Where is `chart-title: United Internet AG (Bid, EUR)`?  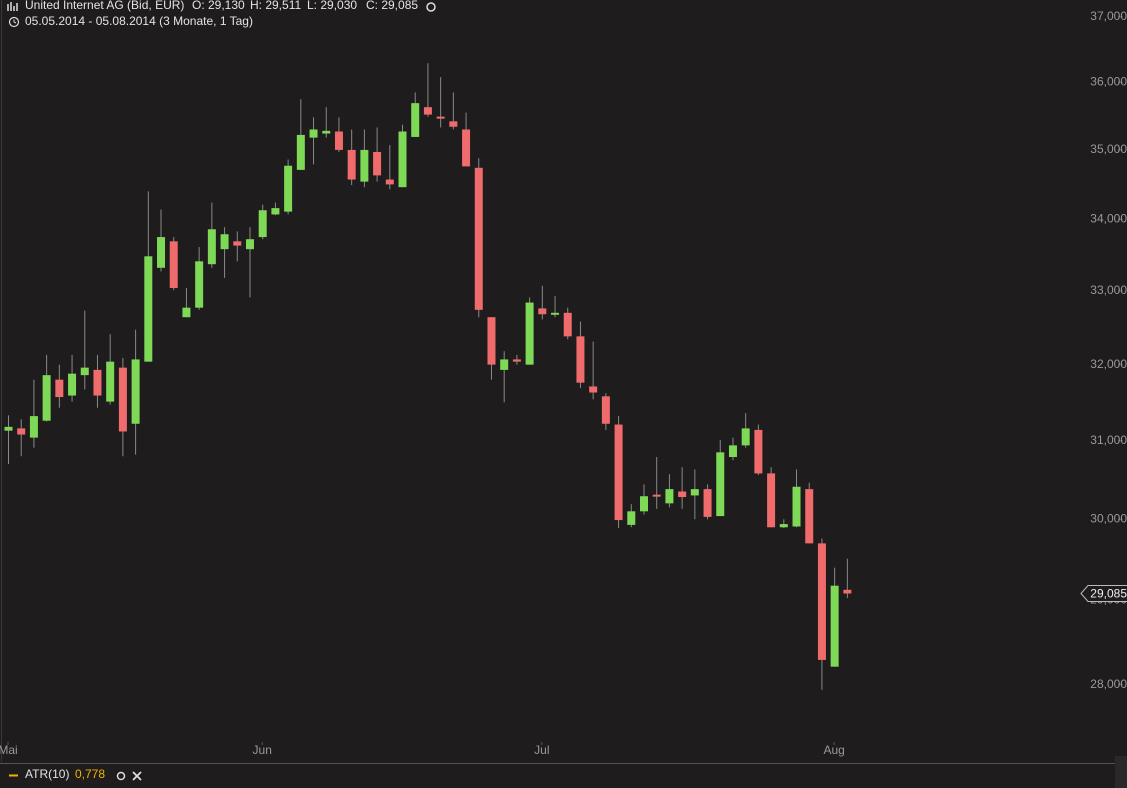 chart-title: United Internet AG (Bid, EUR) is located at coordinates (104, 6).